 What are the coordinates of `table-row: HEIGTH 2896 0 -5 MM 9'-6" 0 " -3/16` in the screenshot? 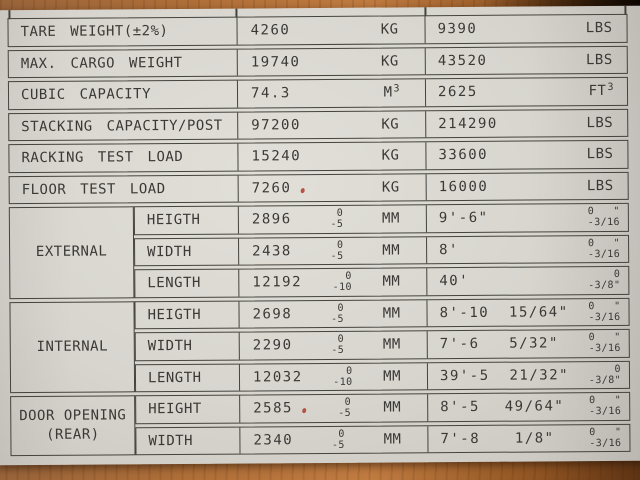 It's located at (381, 218).